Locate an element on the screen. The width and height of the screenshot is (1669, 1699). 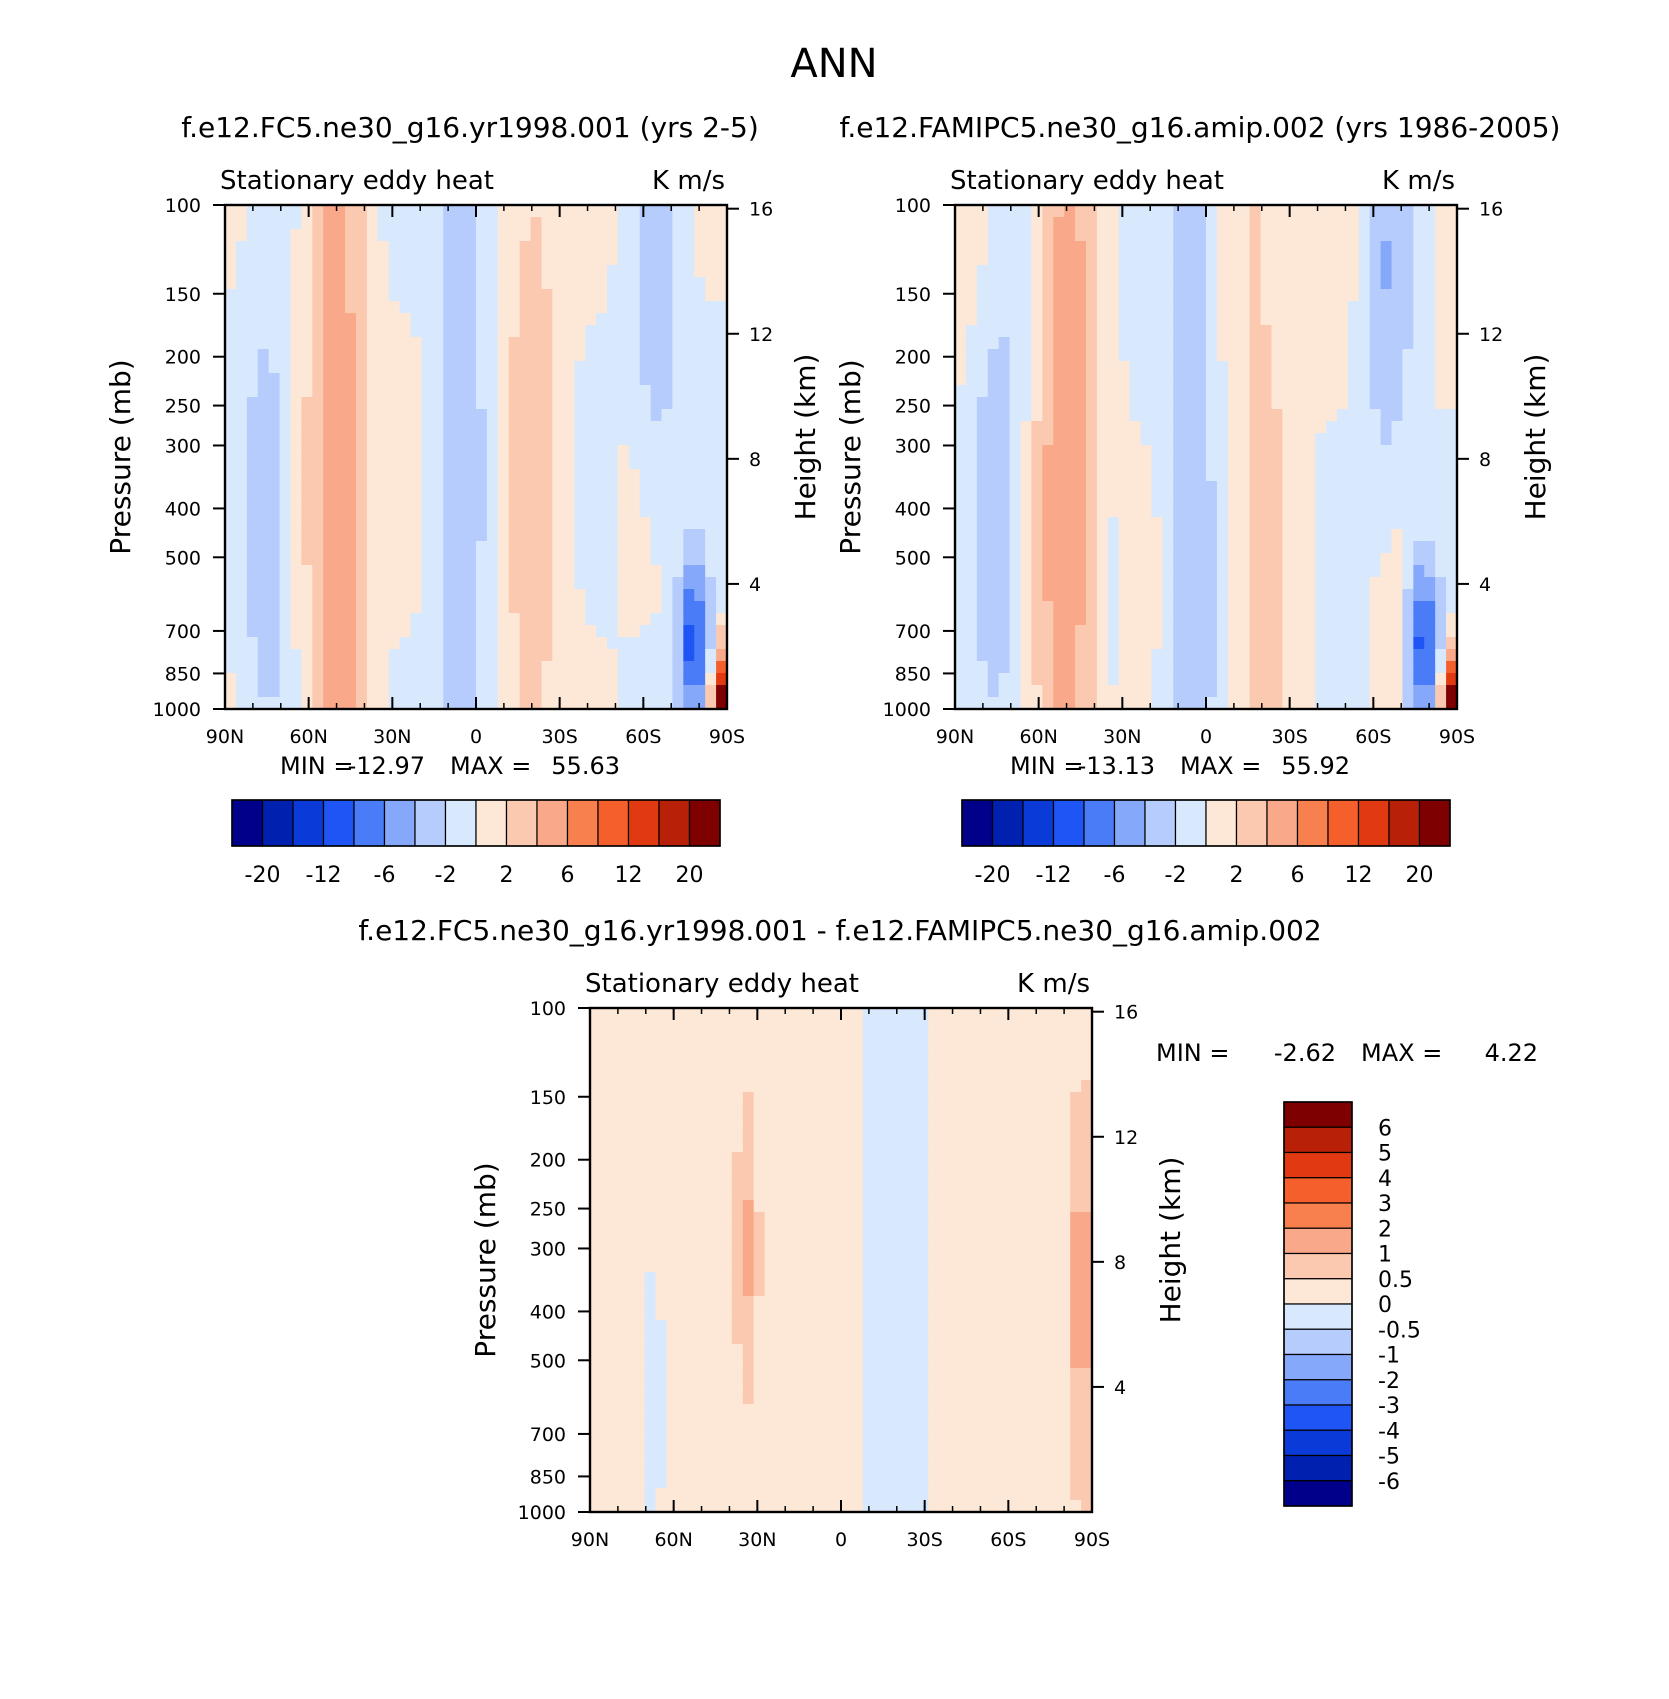
max-value: 55.63 is located at coordinates (585, 766).